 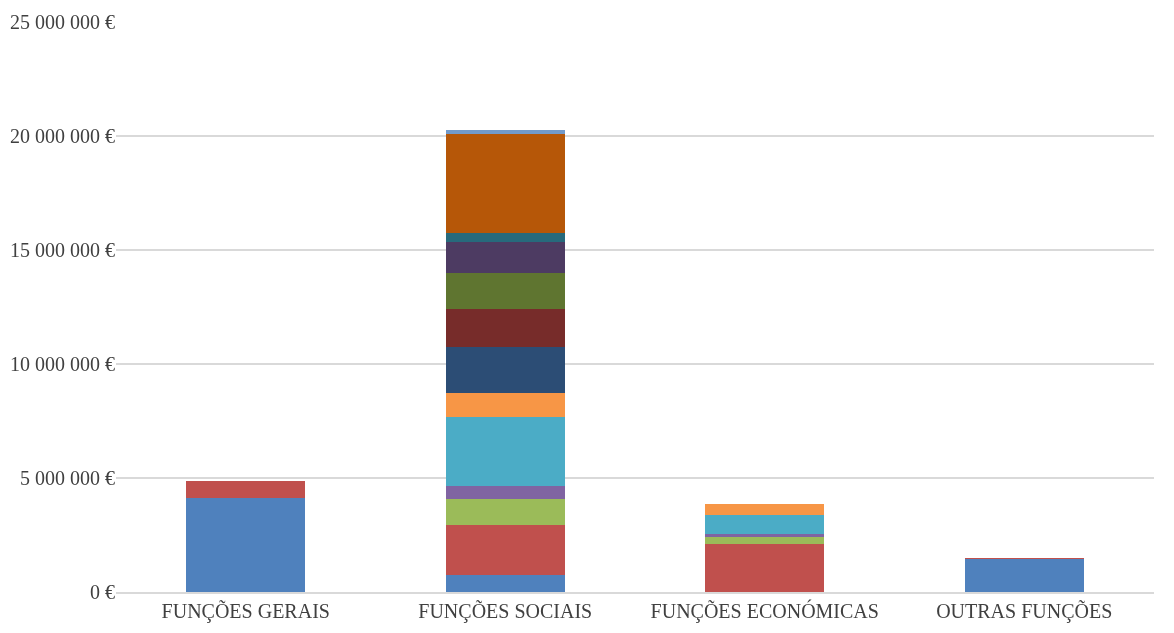 I want to click on y-tick-label: 0 €, so click(x=102, y=592).